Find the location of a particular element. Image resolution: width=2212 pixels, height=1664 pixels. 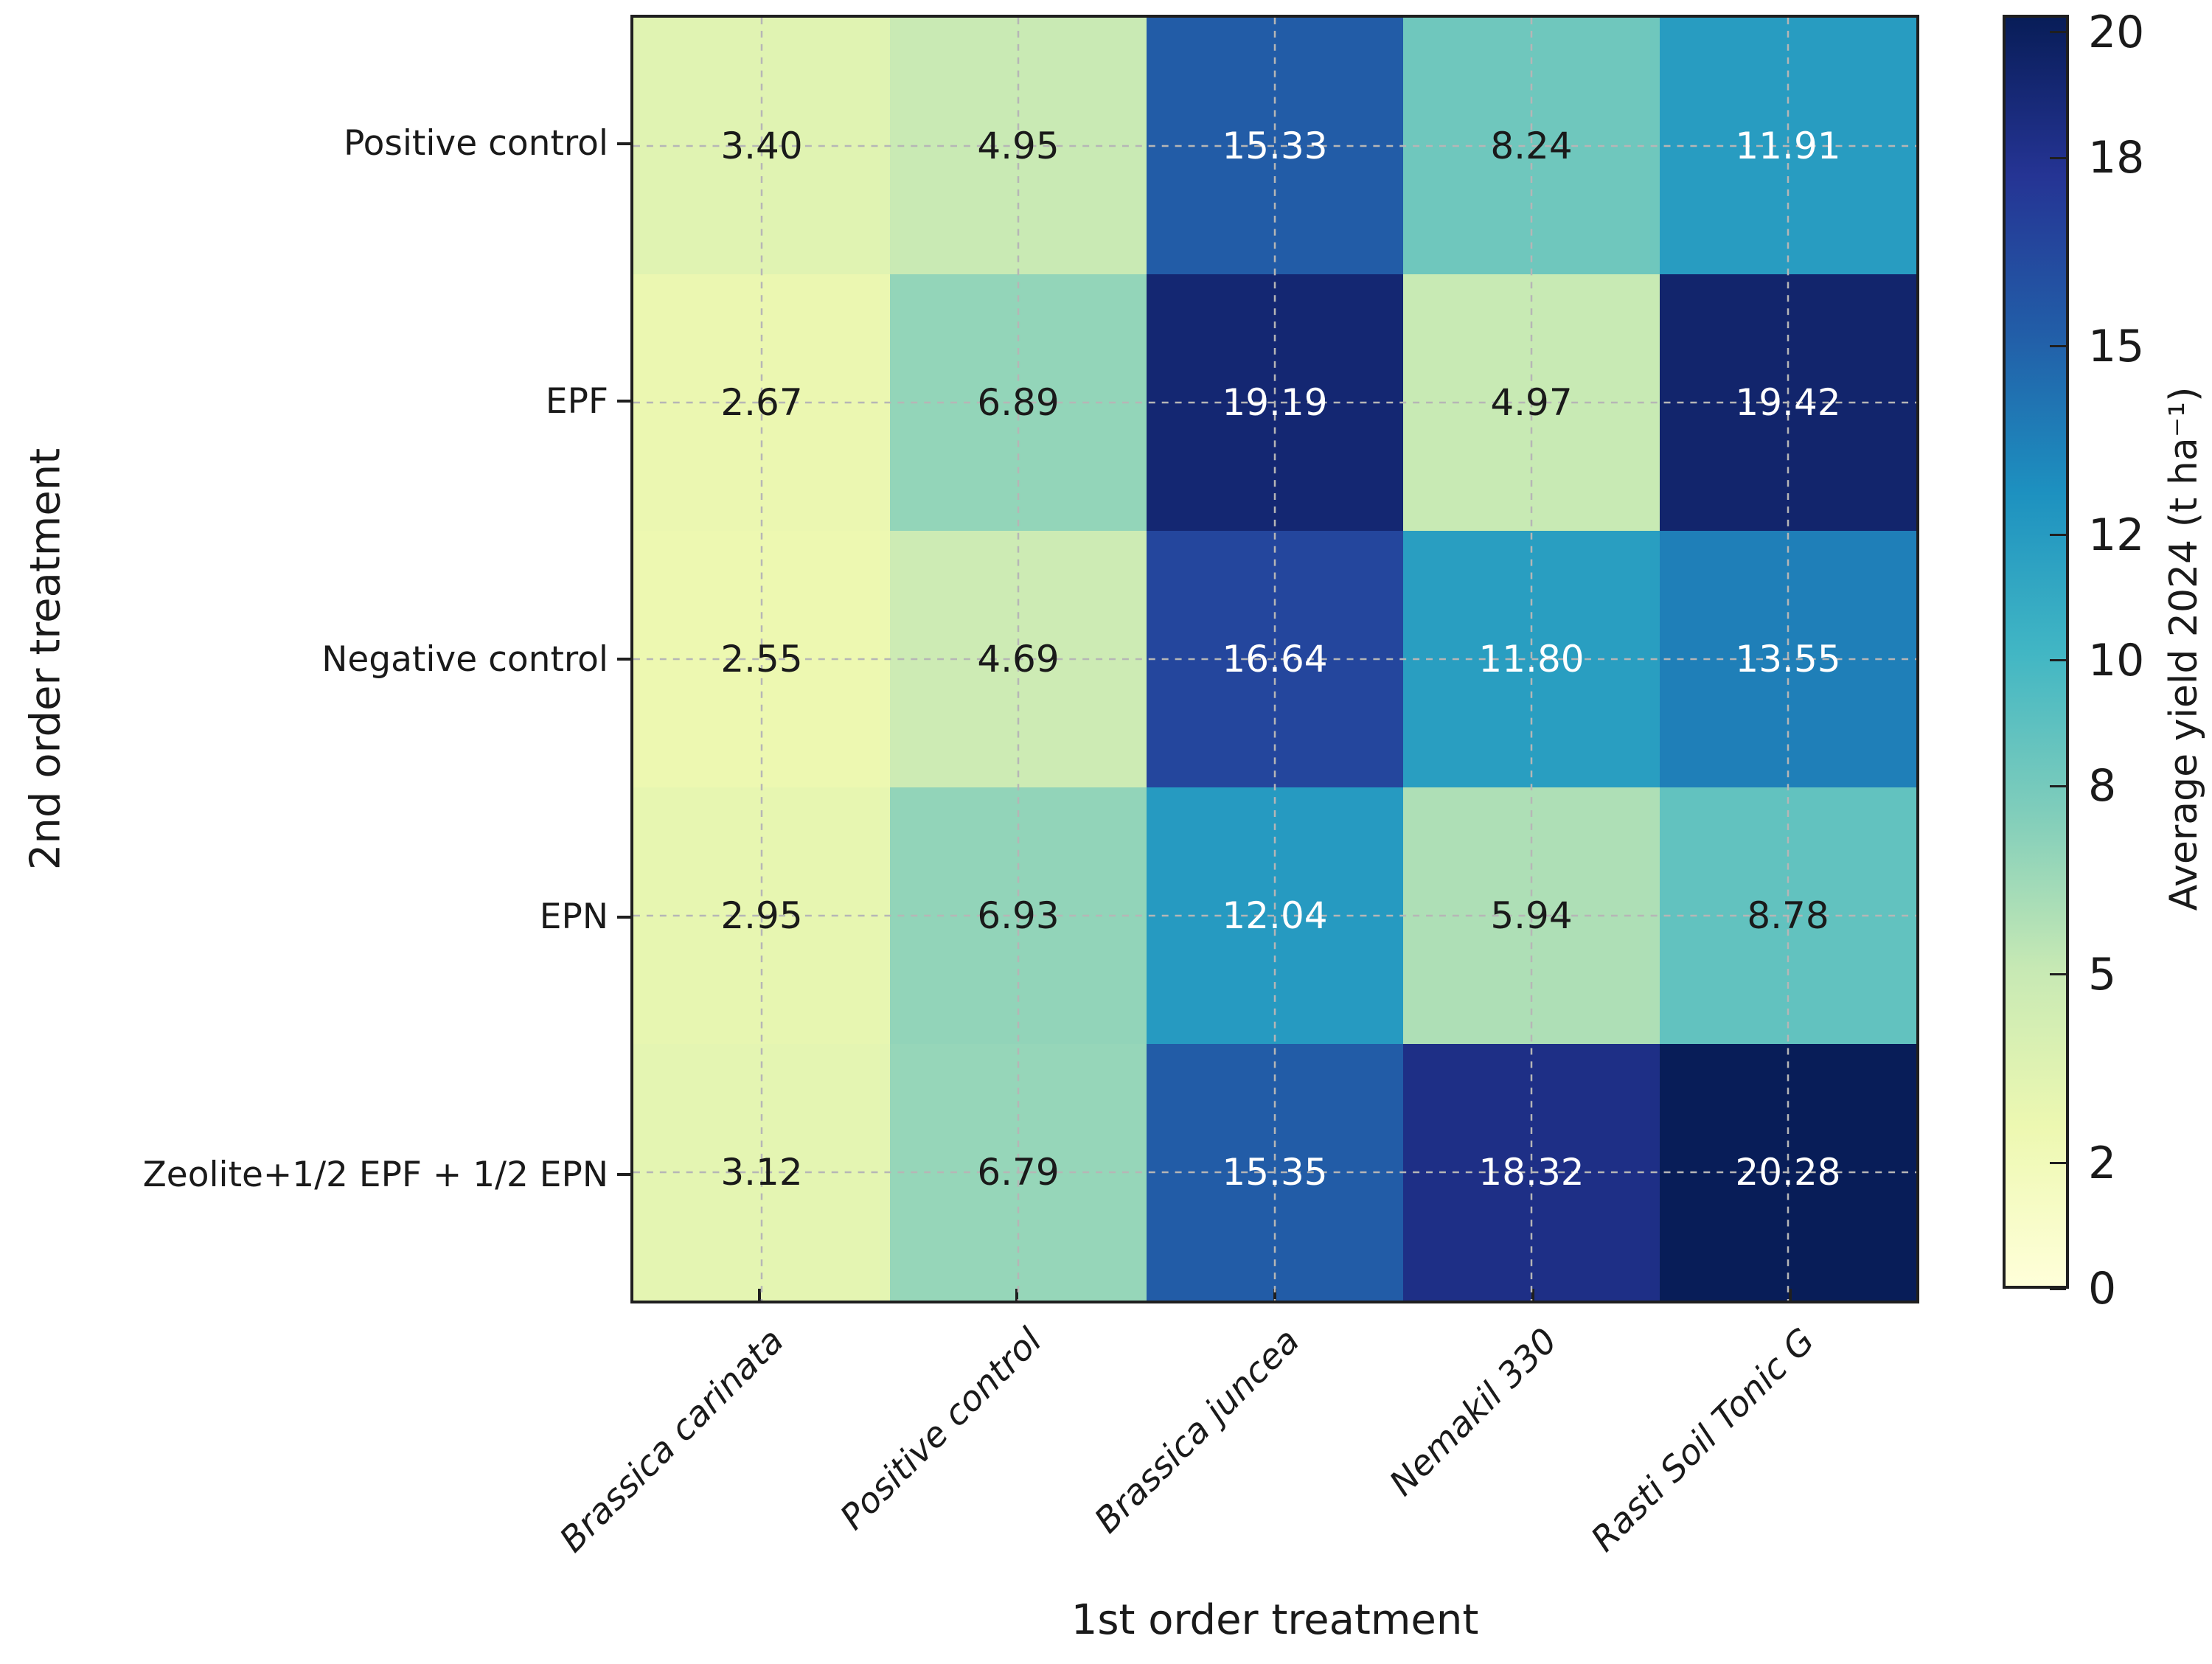

heatmap-cell: 4.69 is located at coordinates (1018, 659).